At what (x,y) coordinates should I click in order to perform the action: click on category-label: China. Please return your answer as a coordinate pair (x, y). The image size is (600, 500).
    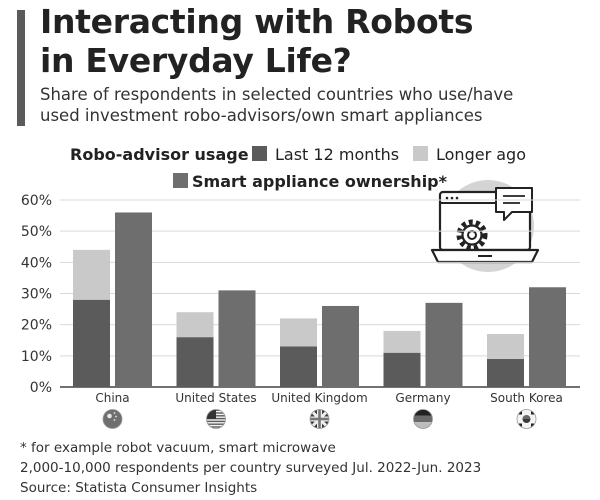
    Looking at the image, I should click on (112, 398).